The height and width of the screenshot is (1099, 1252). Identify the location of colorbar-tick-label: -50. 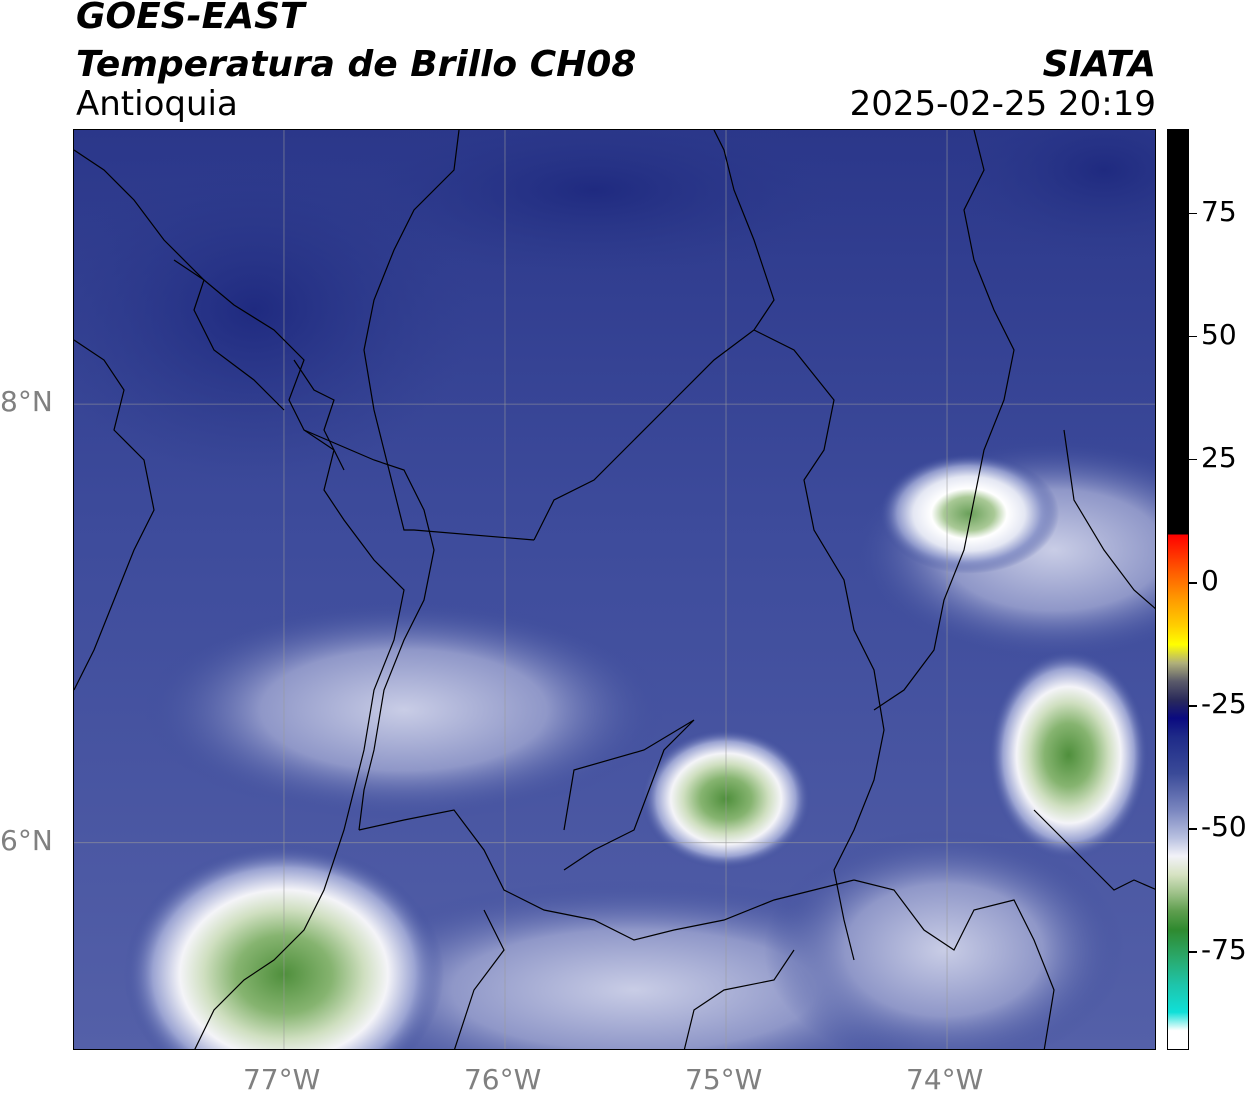
(1224, 827).